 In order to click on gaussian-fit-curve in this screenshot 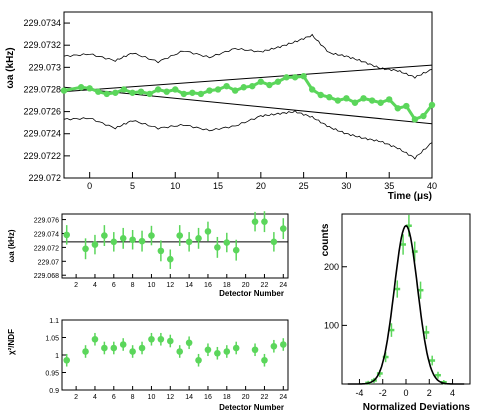, I will do `click(406, 304)`.